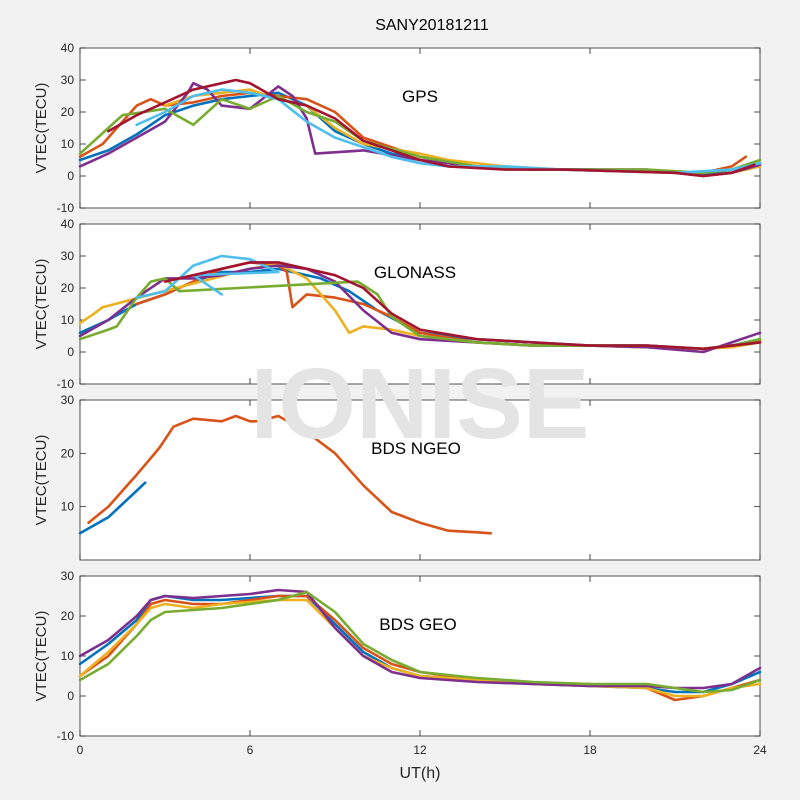 The width and height of the screenshot is (800, 800). Describe the element at coordinates (590, 750) in the screenshot. I see `x-tick-label: 18` at that location.